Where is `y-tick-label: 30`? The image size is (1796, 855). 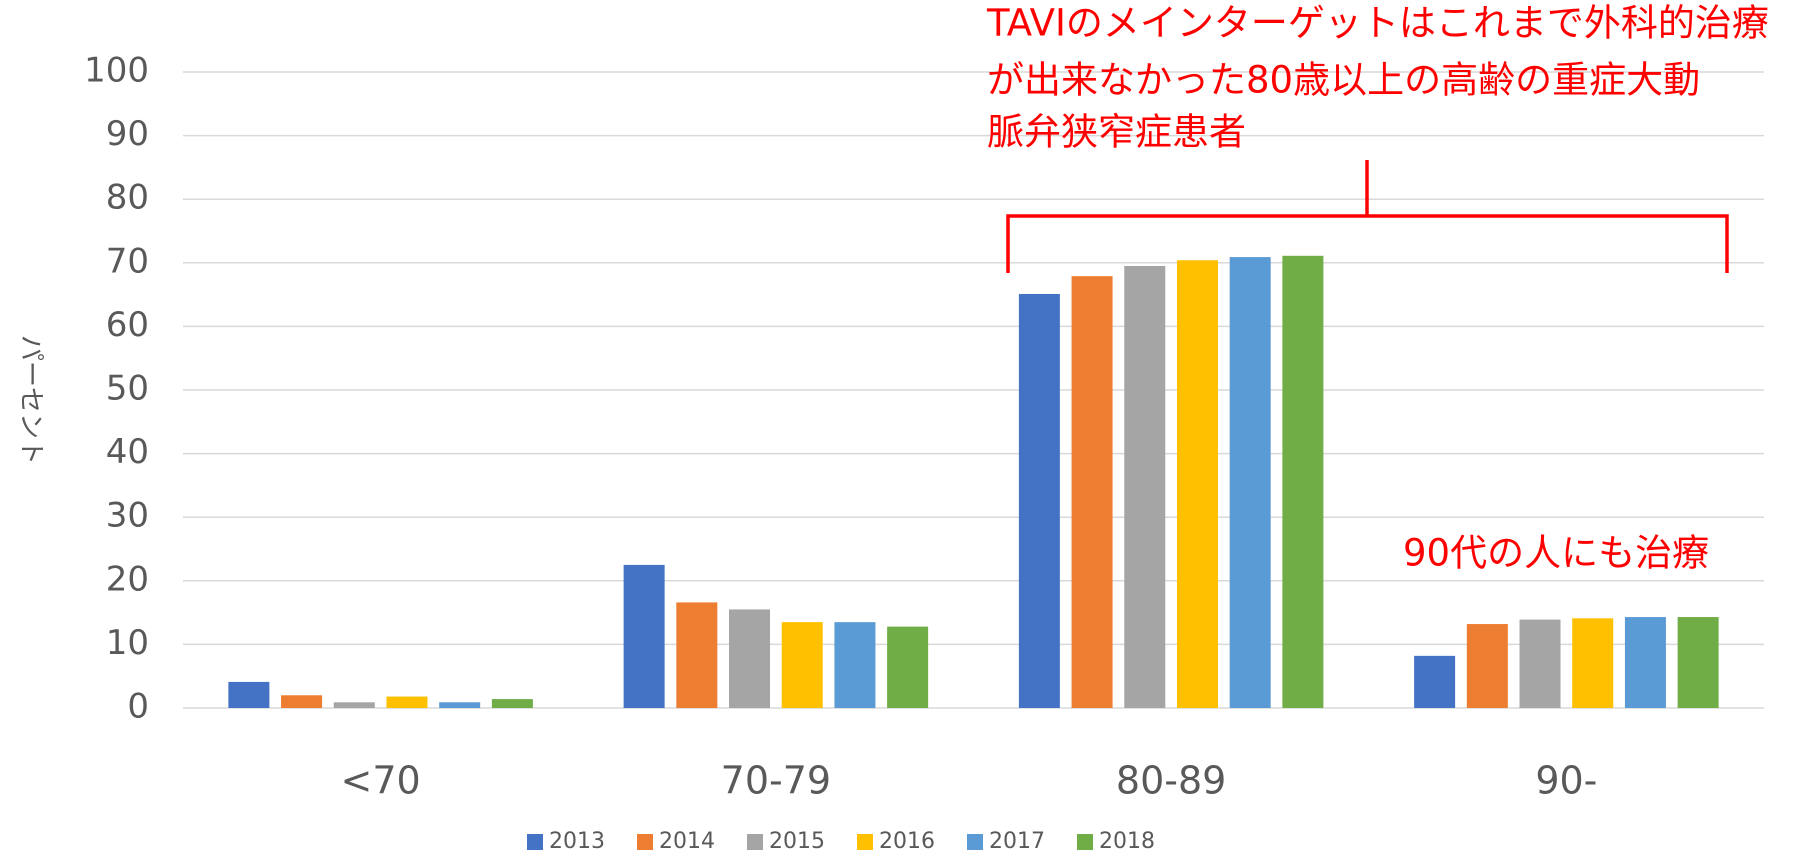 y-tick-label: 30 is located at coordinates (127, 516).